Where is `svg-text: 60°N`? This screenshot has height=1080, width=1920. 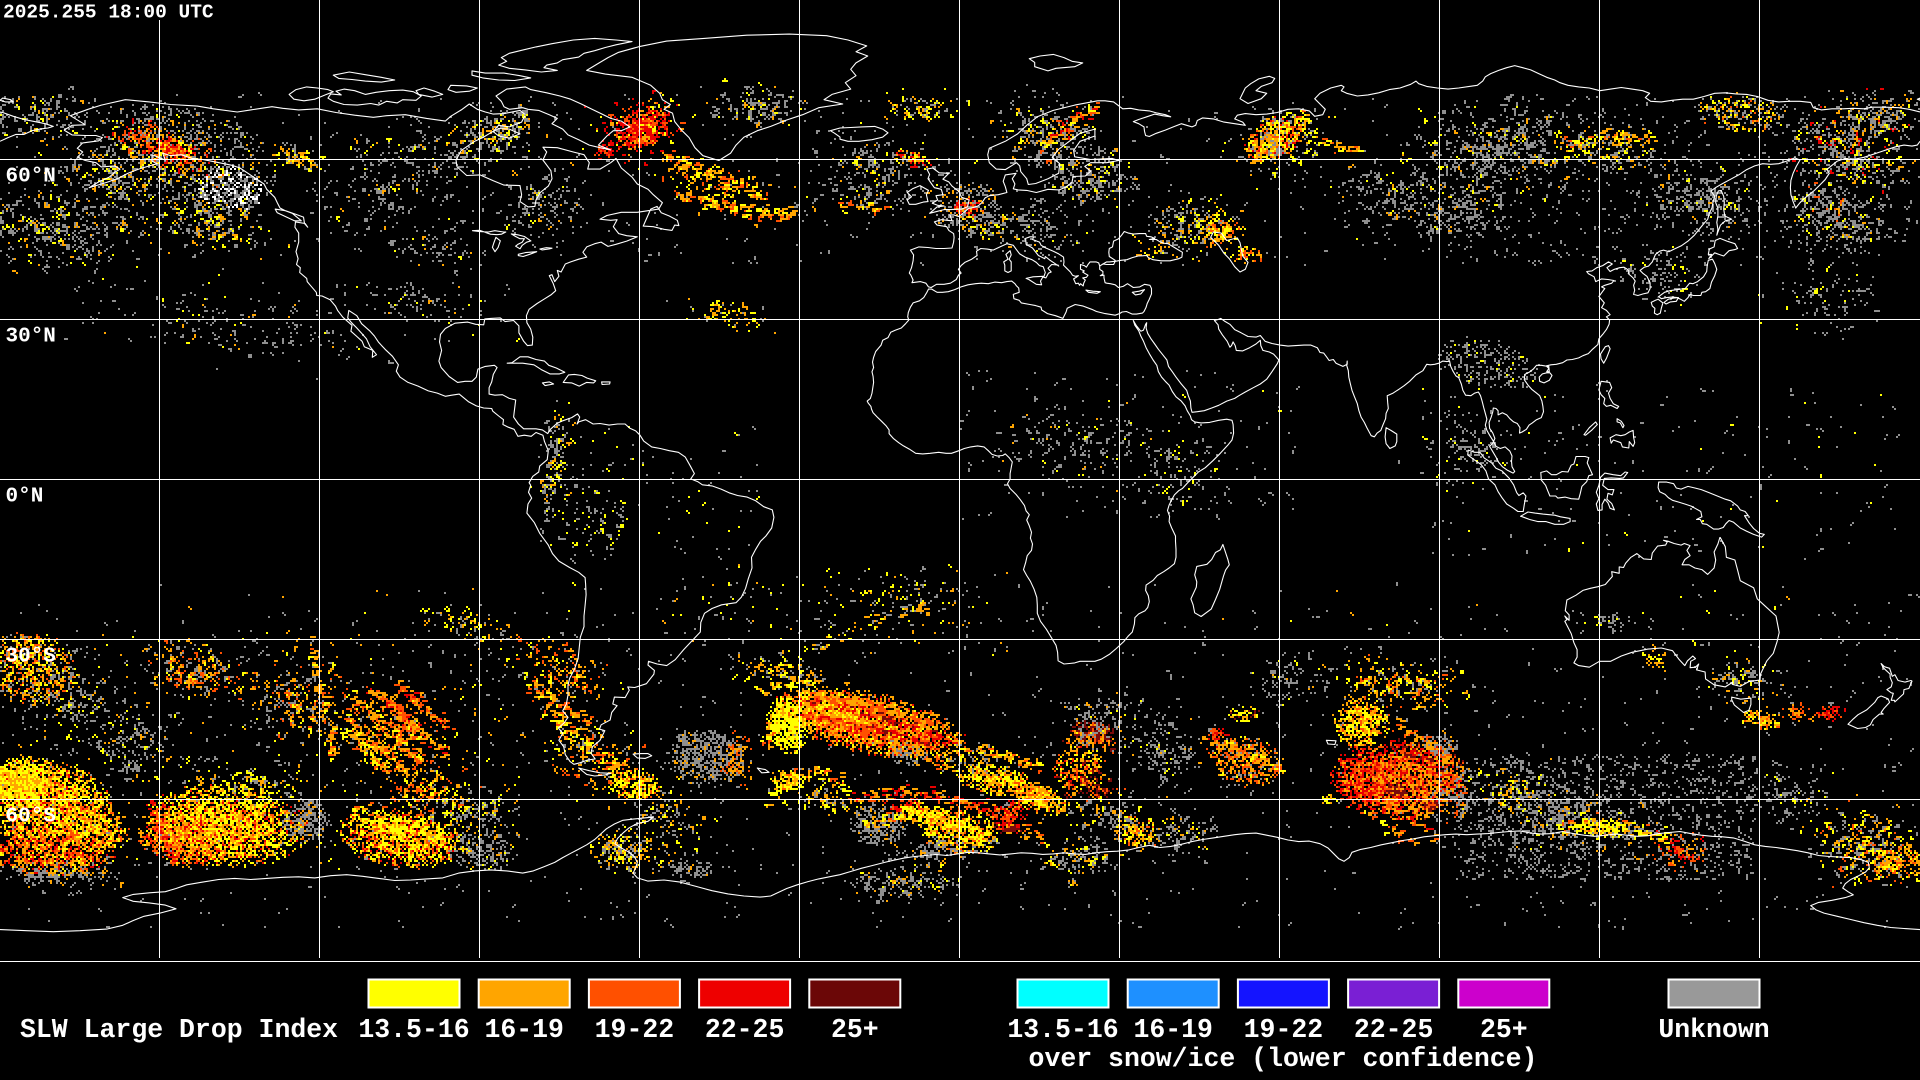 svg-text: 60°N is located at coordinates (31, 177).